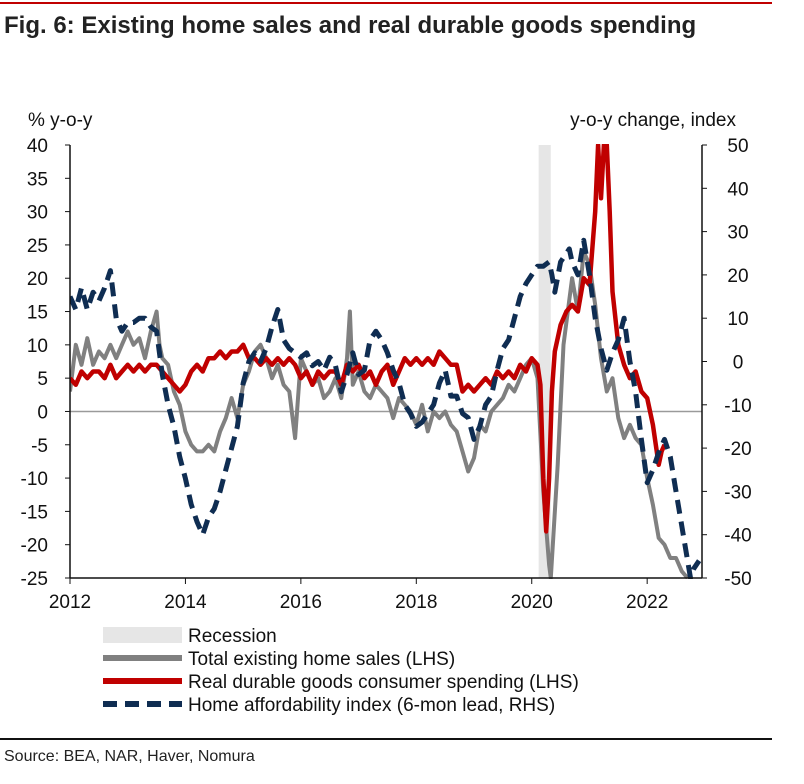 The width and height of the screenshot is (804, 784). What do you see at coordinates (37, 346) in the screenshot?
I see `y-left-tick-label: 10` at bounding box center [37, 346].